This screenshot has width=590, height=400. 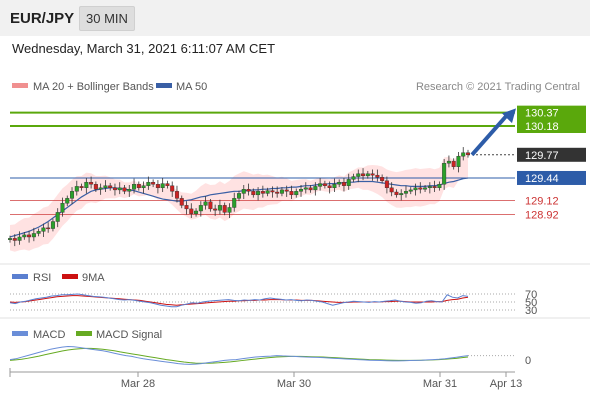 I want to click on rsi-tick-1: 50, so click(x=531, y=303).